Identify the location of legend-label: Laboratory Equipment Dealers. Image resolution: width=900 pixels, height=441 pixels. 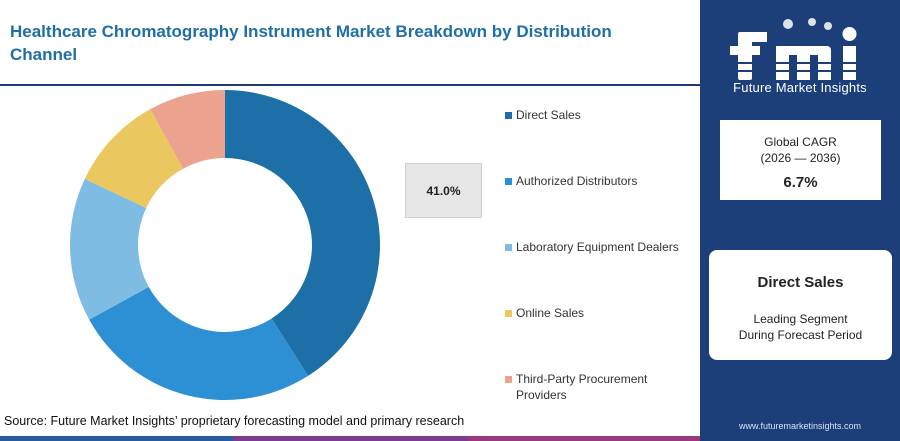
(597, 247).